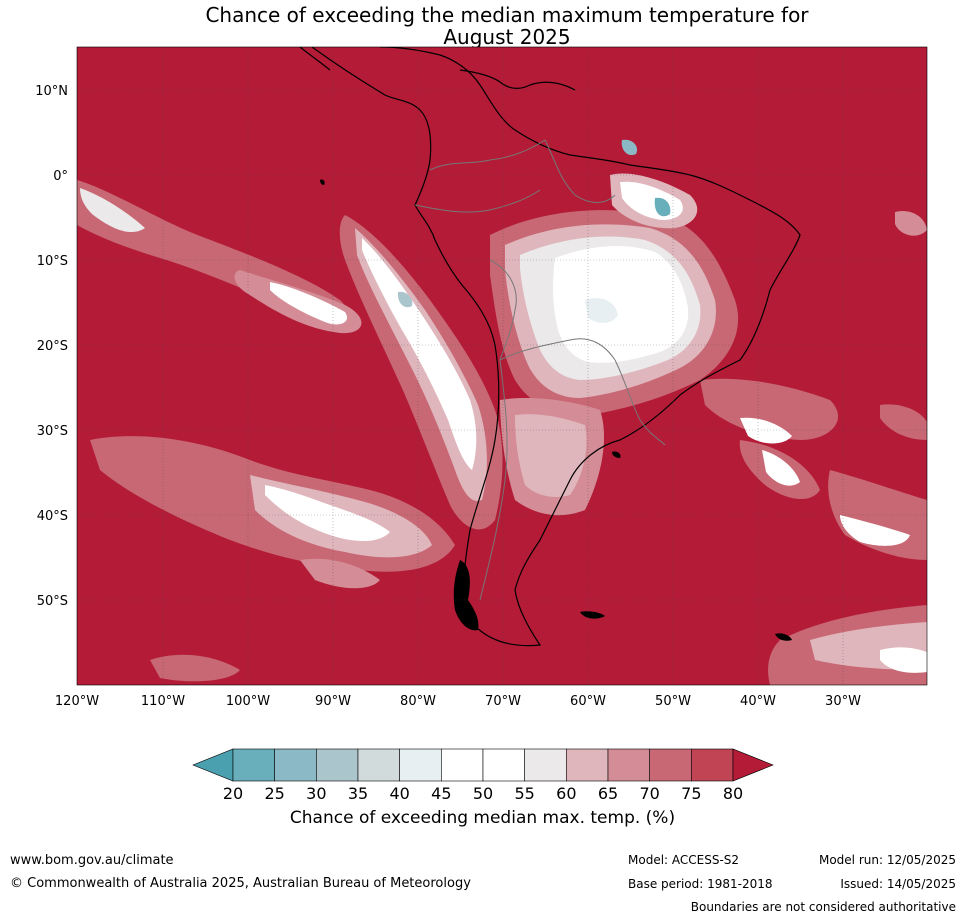  I want to click on colorbar, so click(483, 765).